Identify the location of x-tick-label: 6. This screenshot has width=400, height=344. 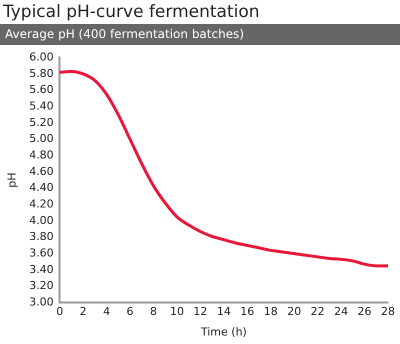
(130, 311).